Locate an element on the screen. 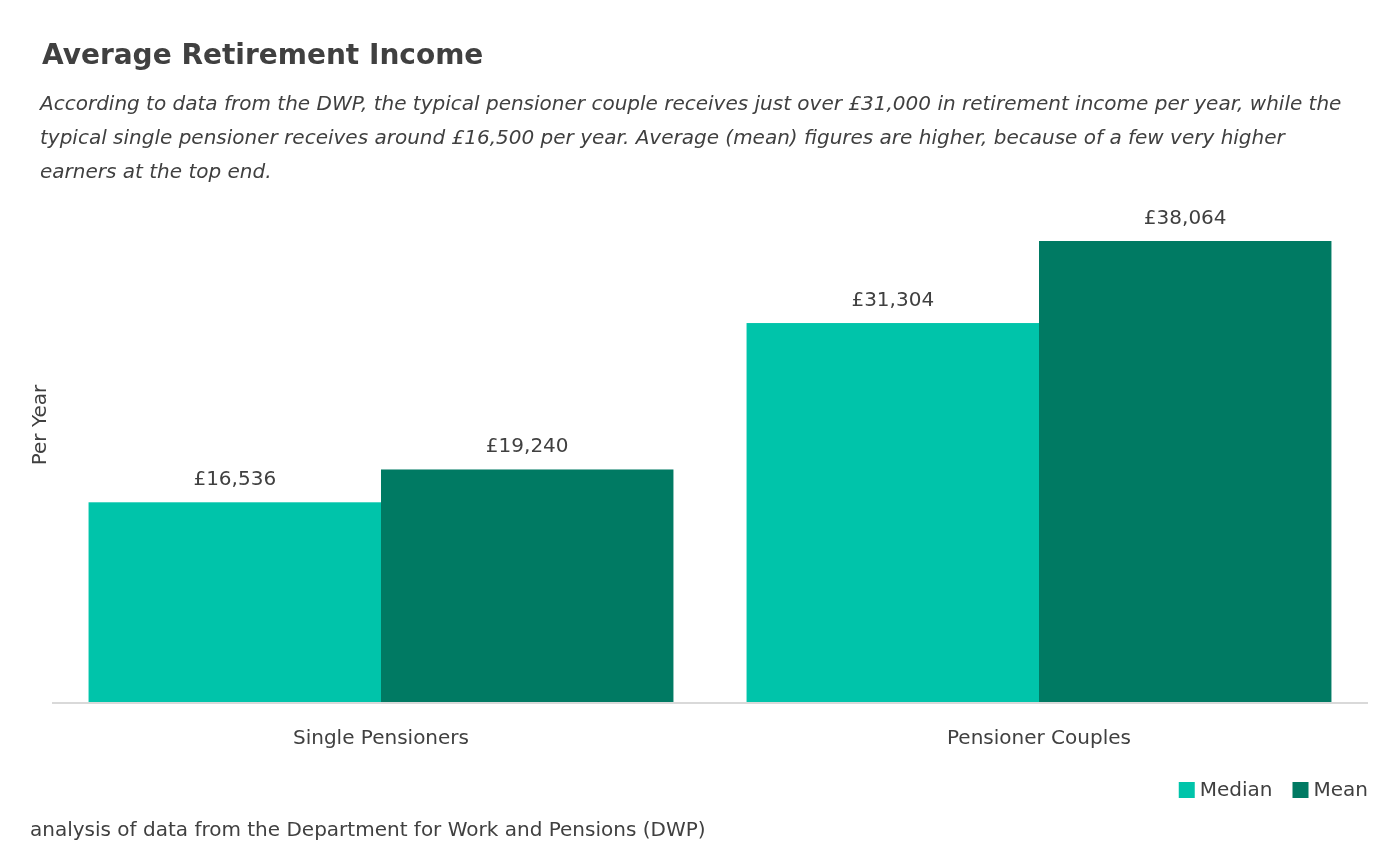  y-axis-title: Per Year is located at coordinates (39, 424).